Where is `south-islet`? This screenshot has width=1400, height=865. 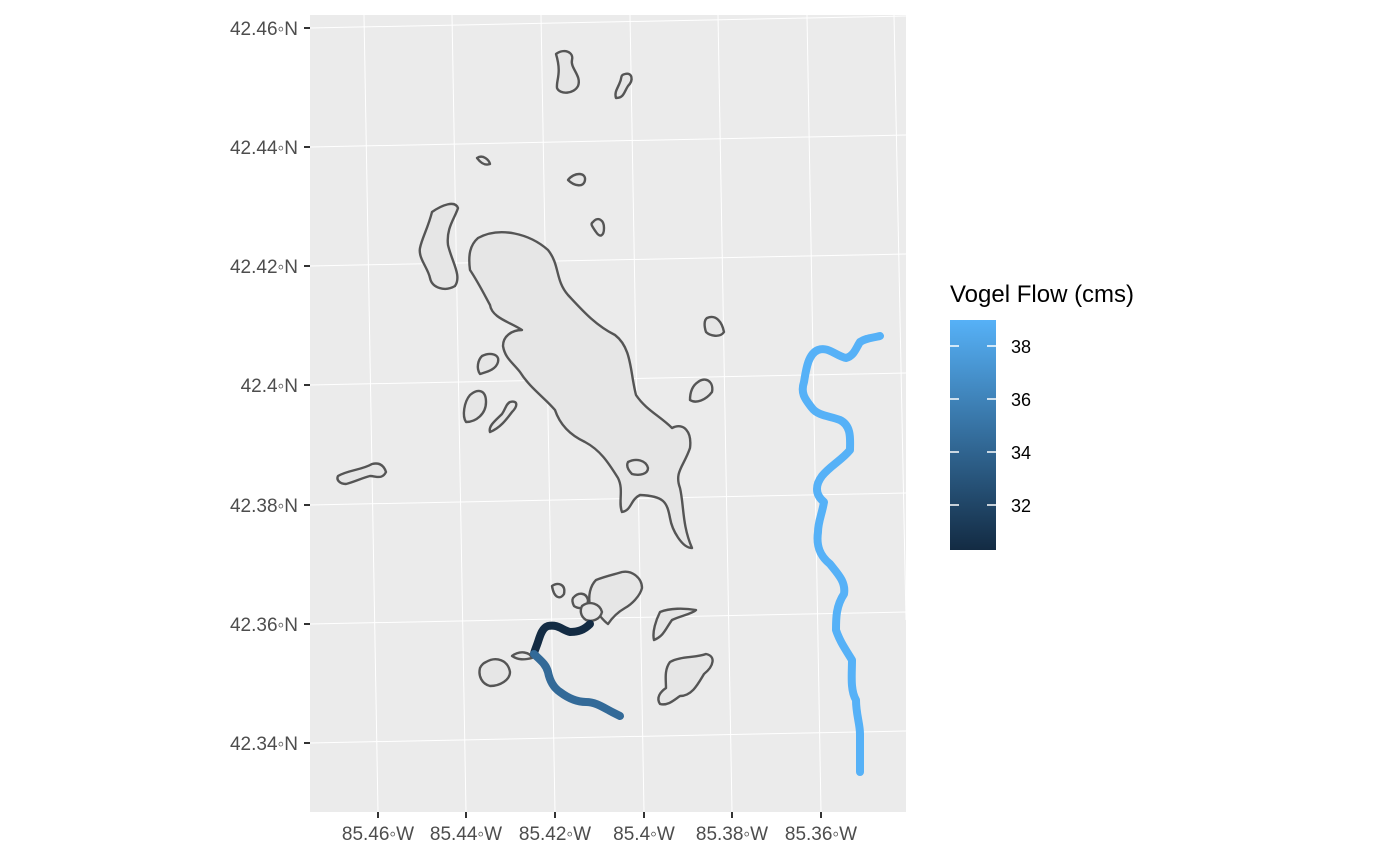 south-islet is located at coordinates (522, 656).